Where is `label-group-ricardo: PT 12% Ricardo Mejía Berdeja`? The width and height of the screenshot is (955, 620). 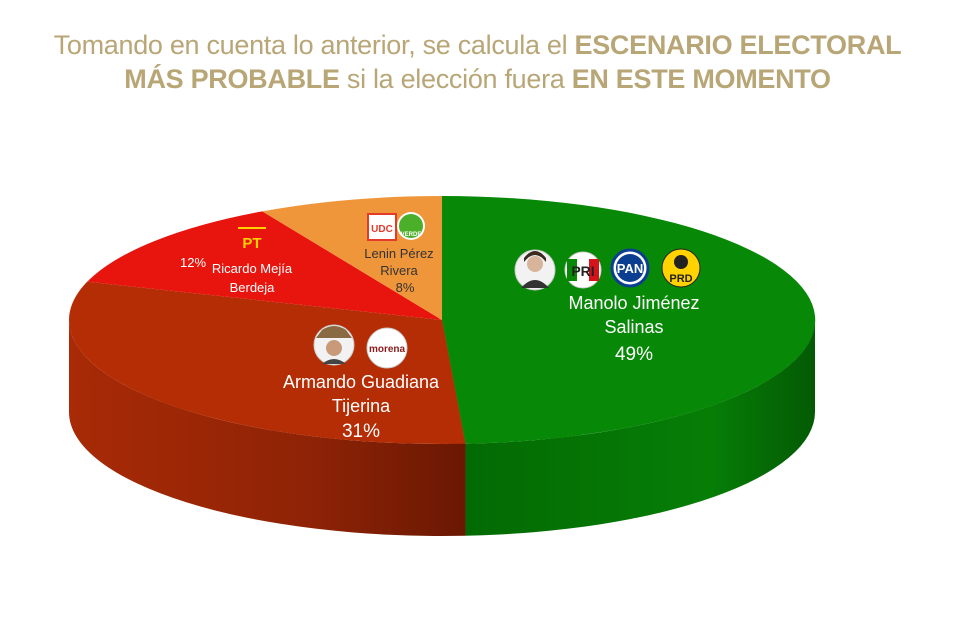 label-group-ricardo: PT 12% Ricardo Mejía Berdeja is located at coordinates (236, 260).